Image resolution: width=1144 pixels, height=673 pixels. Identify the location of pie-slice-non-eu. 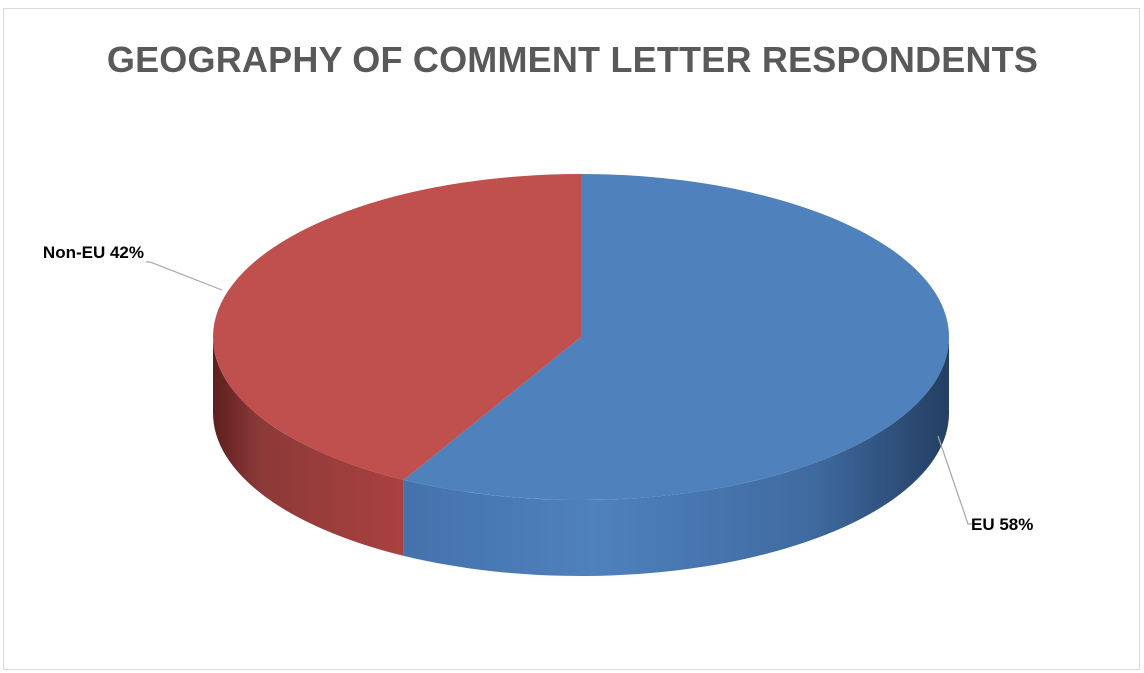
(397, 327).